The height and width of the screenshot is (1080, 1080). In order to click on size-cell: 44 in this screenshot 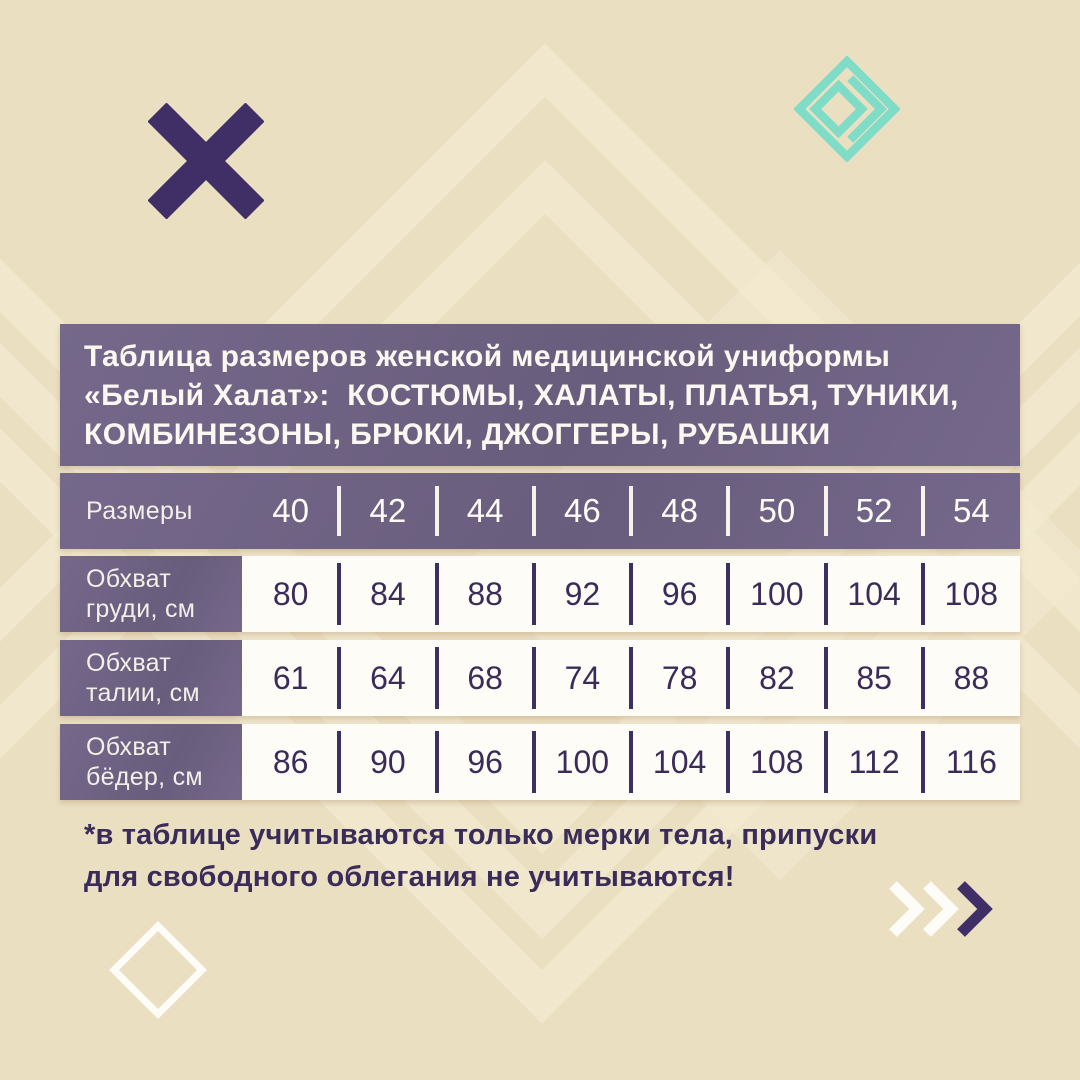, I will do `click(484, 511)`.